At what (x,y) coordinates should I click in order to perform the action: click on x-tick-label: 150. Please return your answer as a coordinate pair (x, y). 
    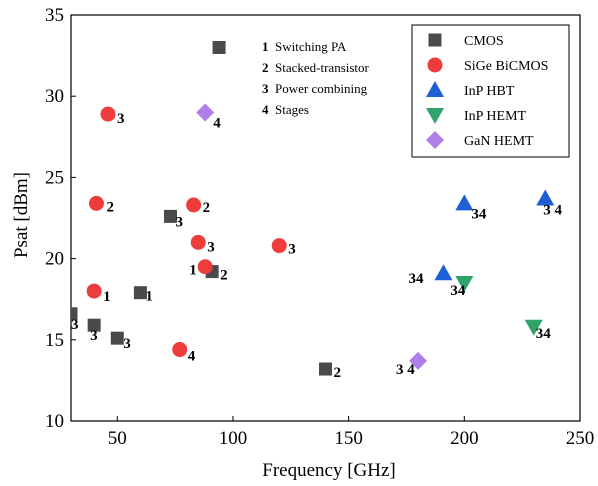
    Looking at the image, I should click on (348, 438).